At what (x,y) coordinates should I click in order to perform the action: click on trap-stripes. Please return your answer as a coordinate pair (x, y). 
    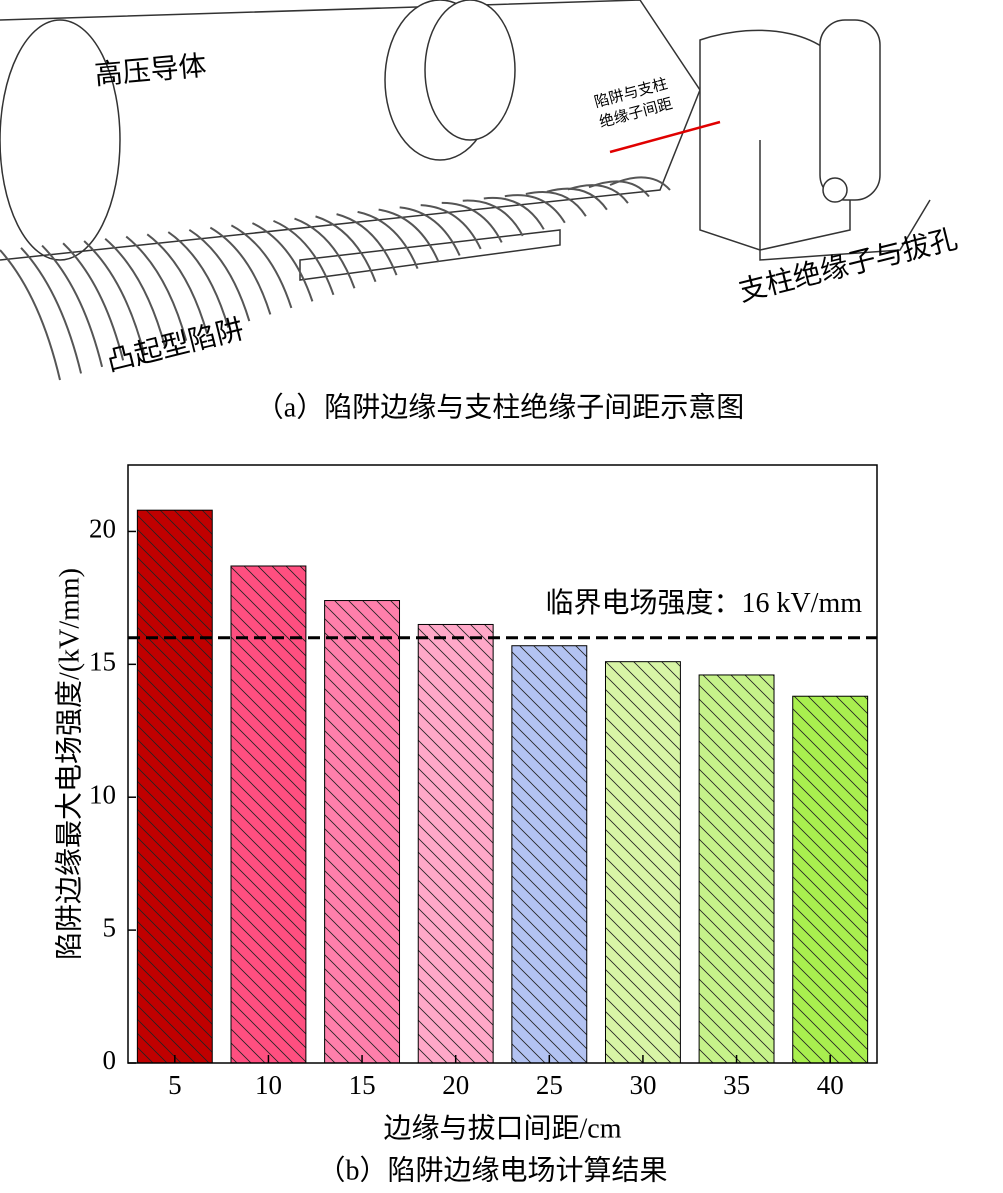
    Looking at the image, I should click on (335, 278).